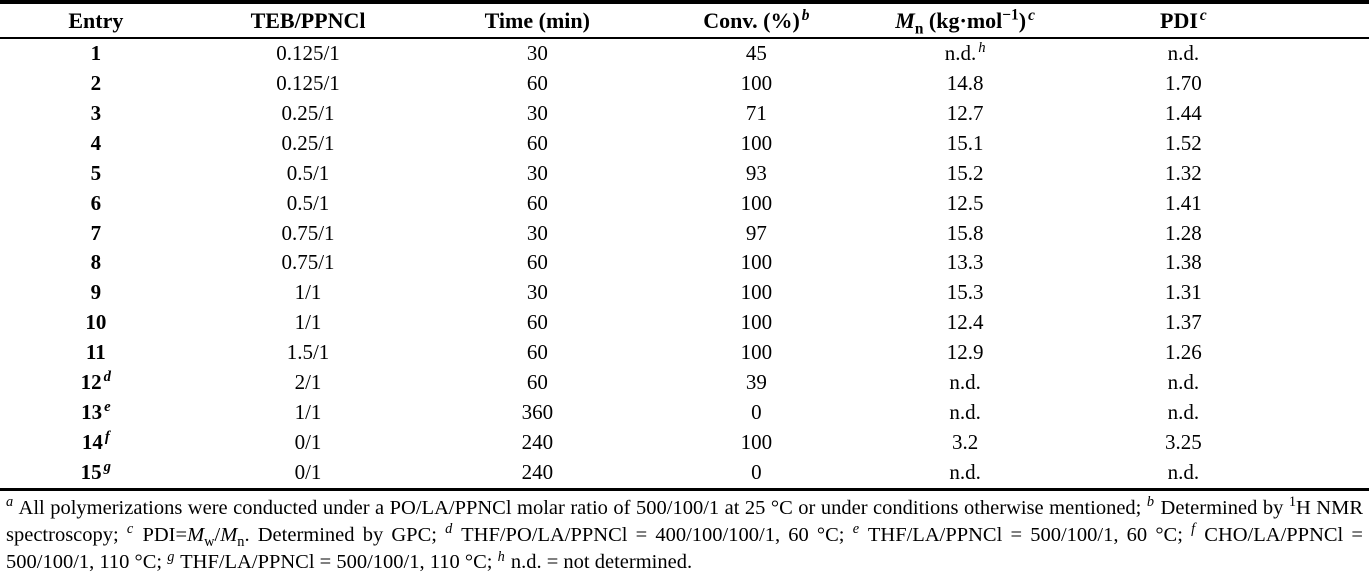 This screenshot has width=1369, height=578. I want to click on cell-mn: 14.8, so click(965, 82).